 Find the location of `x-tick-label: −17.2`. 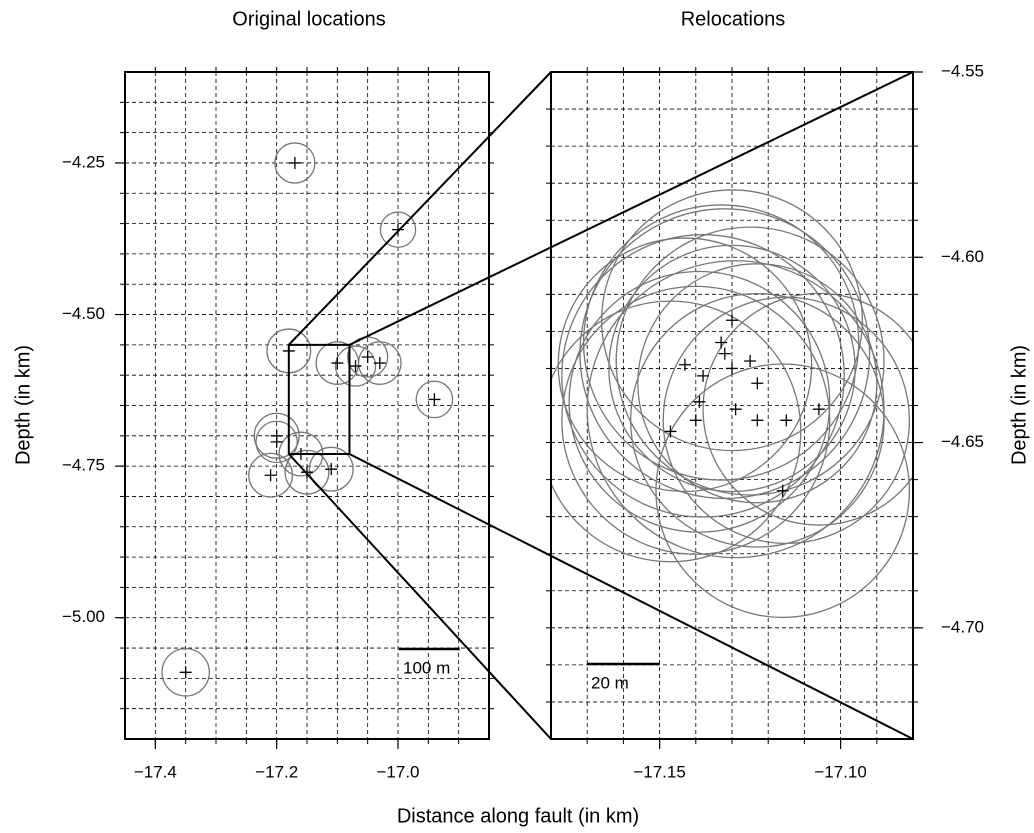

x-tick-label: −17.2 is located at coordinates (276, 771).